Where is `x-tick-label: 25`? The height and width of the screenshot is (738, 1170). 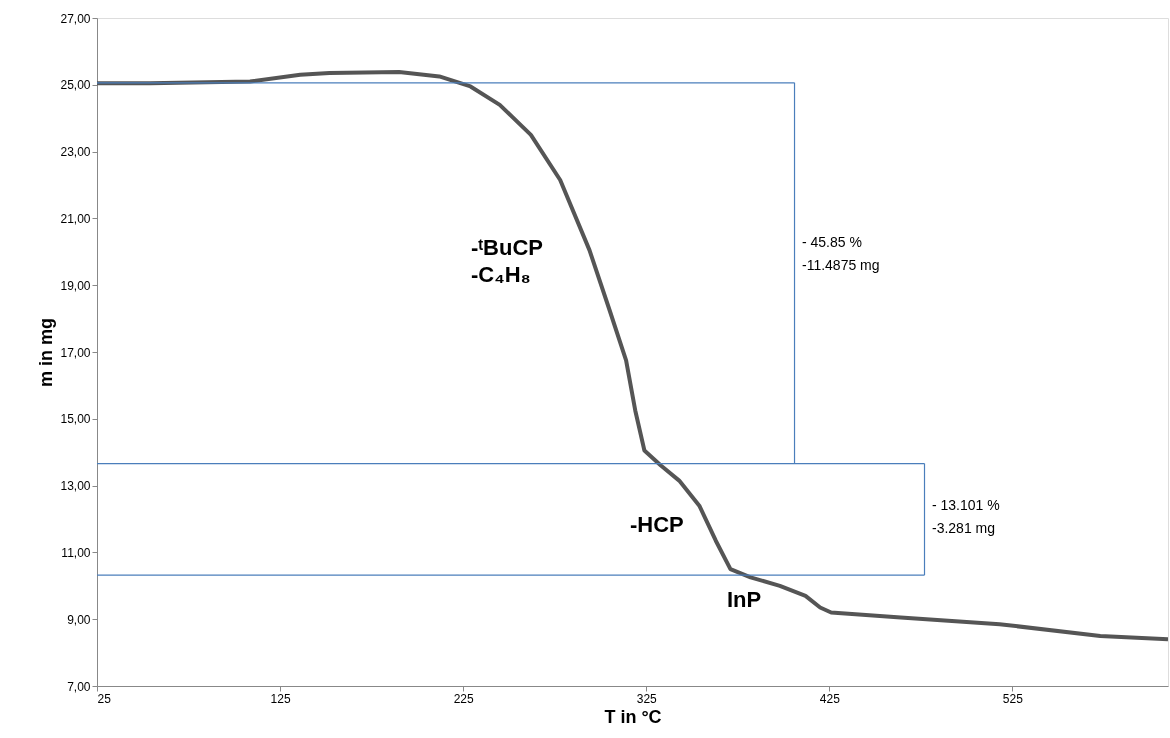 x-tick-label: 25 is located at coordinates (104, 698).